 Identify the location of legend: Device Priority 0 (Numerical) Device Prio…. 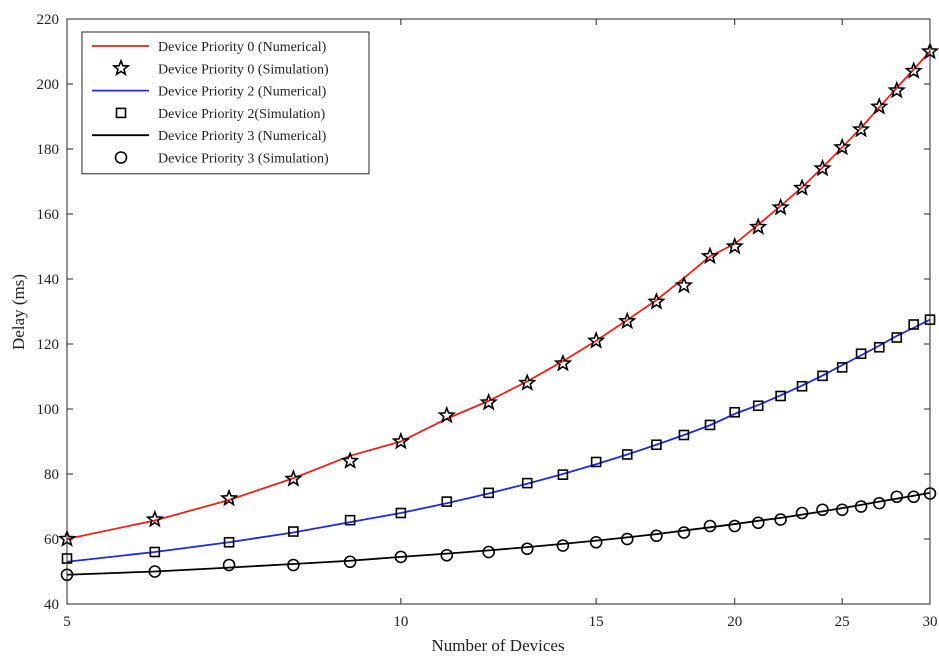
(225, 103).